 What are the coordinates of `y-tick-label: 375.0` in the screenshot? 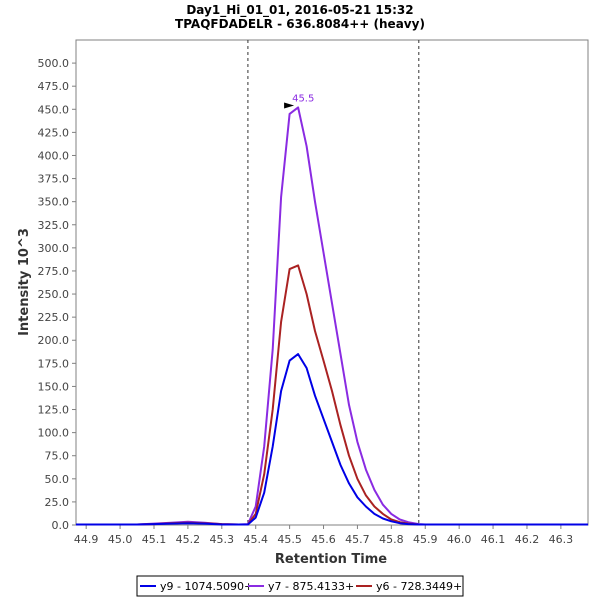 It's located at (54, 179).